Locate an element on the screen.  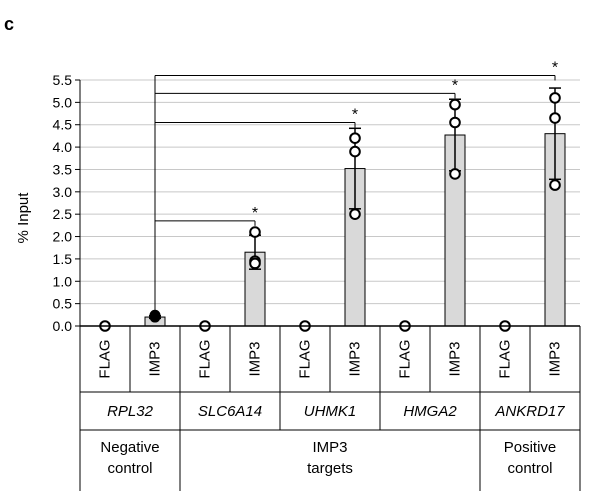
y-tick-label: 3.0 is located at coordinates (63, 192).